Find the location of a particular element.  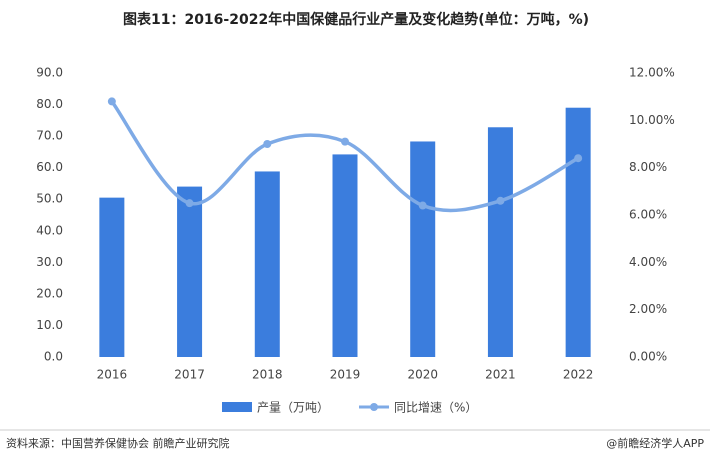

y2-tick-label: 6.00% is located at coordinates (648, 215).